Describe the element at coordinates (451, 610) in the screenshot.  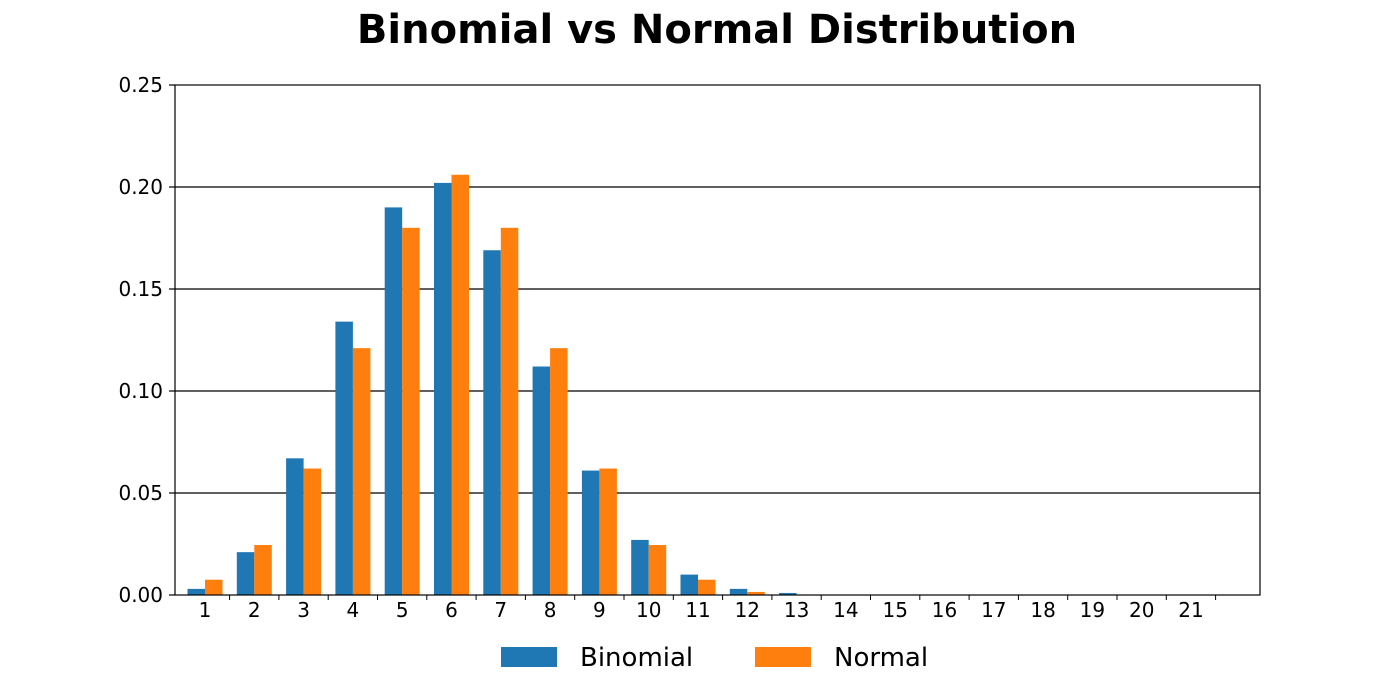
I see `x-tick-label: 6` at that location.